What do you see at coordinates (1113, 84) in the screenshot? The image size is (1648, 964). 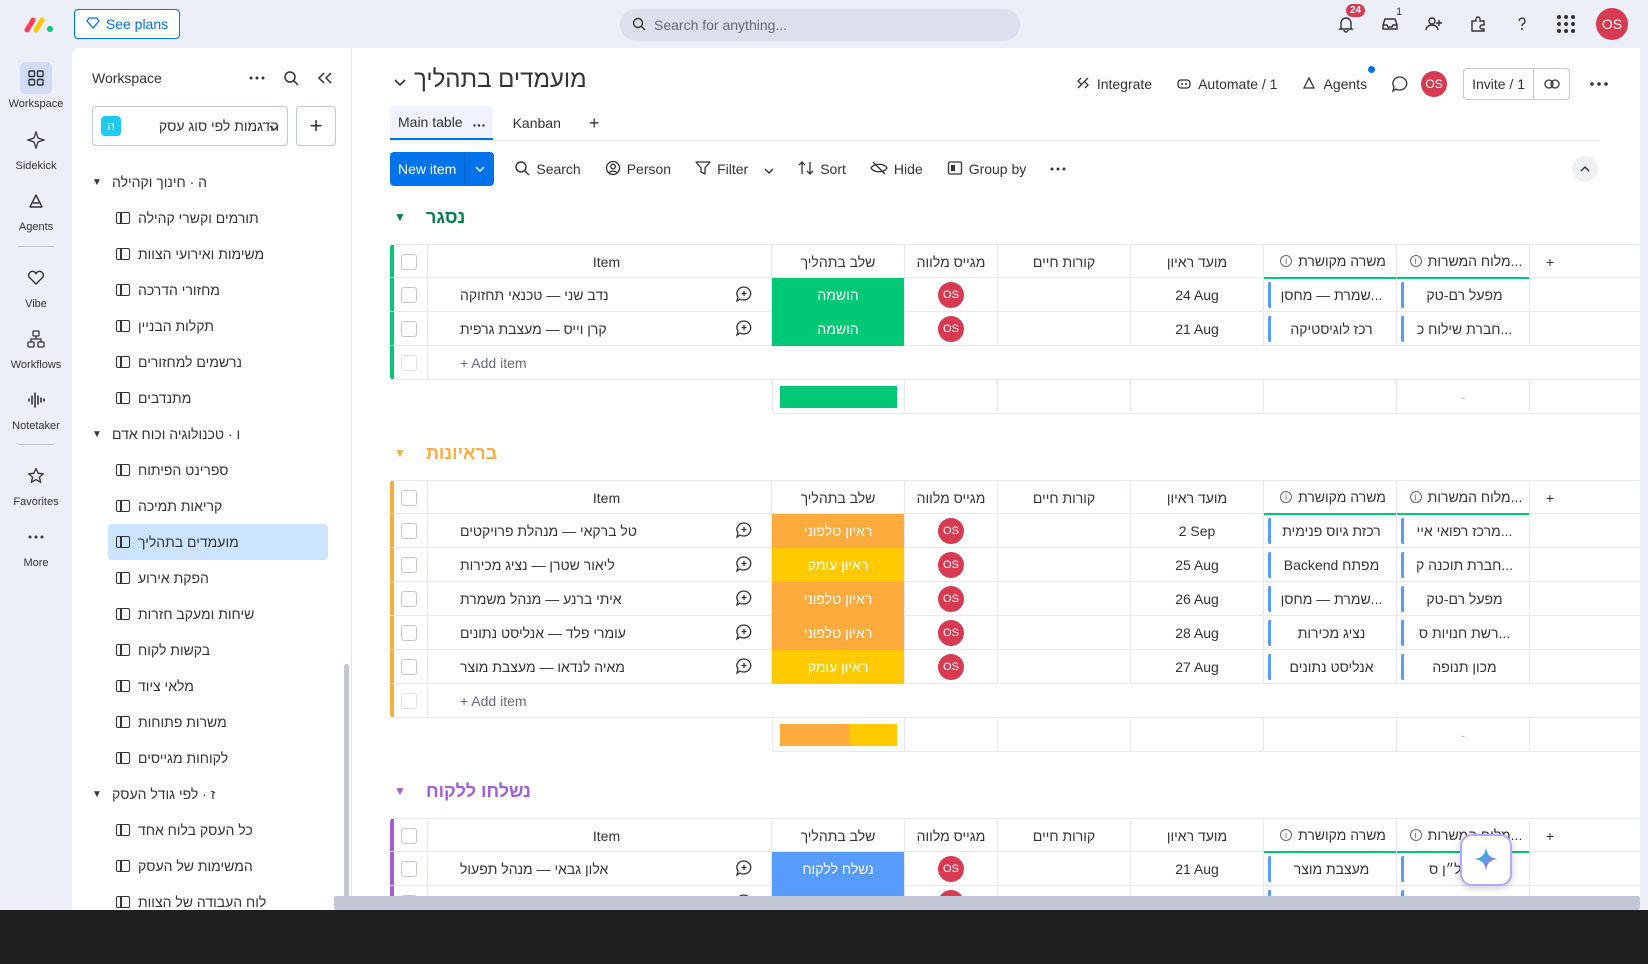 I see `integrate-button: Integrate` at bounding box center [1113, 84].